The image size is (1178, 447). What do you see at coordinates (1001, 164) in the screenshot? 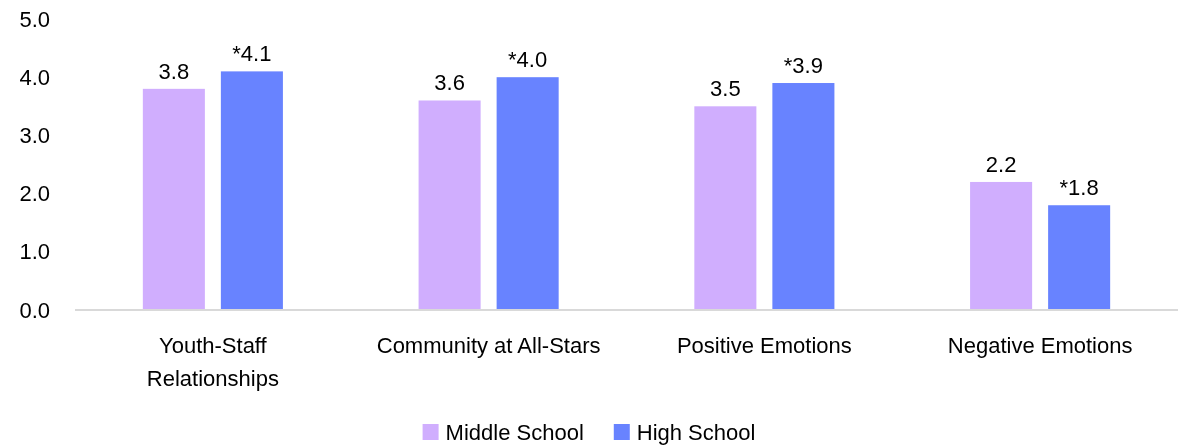
I see `data-label: 2.2` at bounding box center [1001, 164].